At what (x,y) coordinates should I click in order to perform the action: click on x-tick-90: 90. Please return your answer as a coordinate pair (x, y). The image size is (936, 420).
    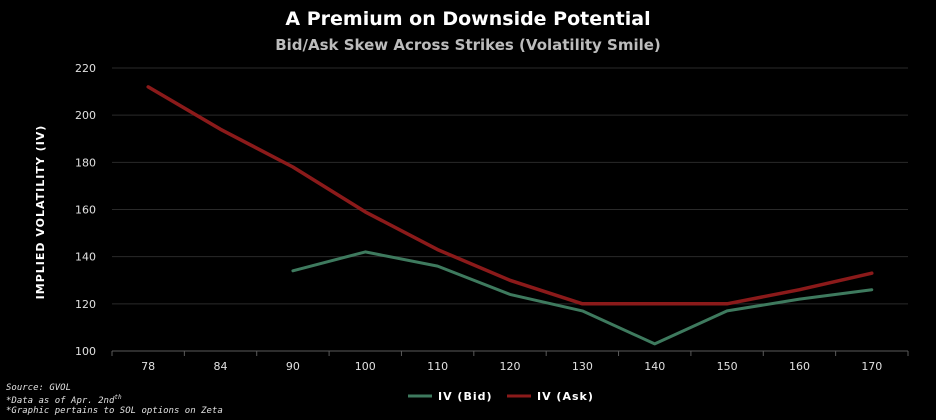
    Looking at the image, I should click on (293, 366).